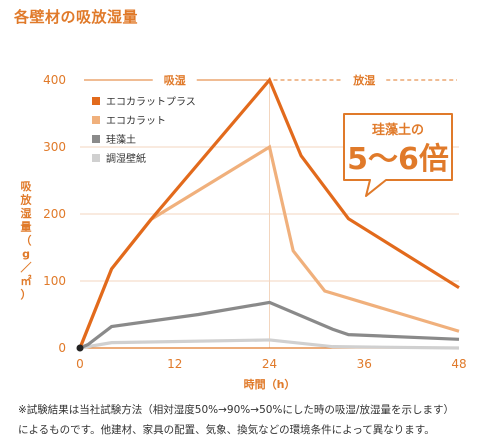 This screenshot has width=478, height=441. Describe the element at coordinates (398, 130) in the screenshot. I see `callout-line-1: 珪藻土の` at that location.